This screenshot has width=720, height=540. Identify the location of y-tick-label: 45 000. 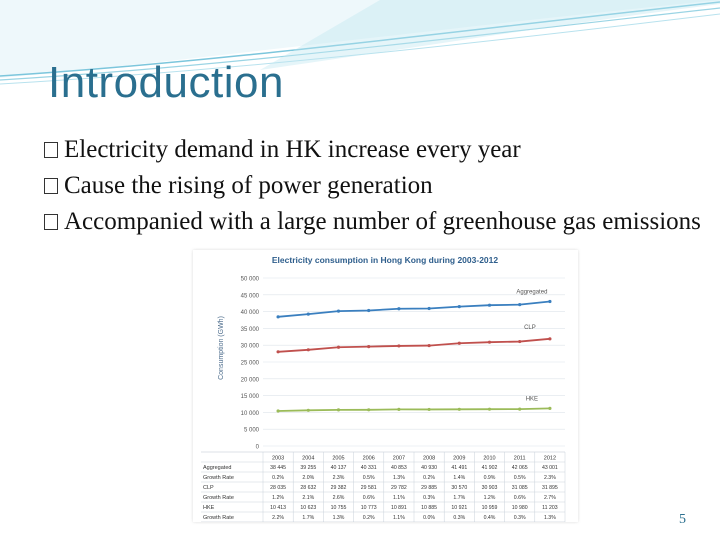
(250, 296).